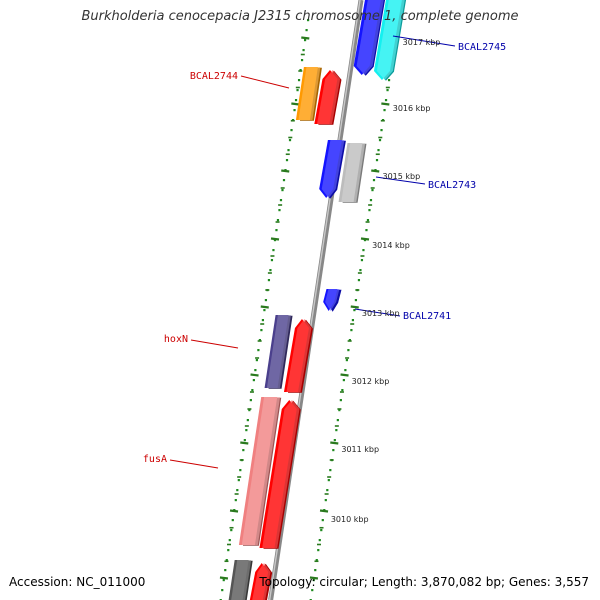  Describe the element at coordinates (401, 176) in the screenshot. I see `ruler-label: 3015 kbp` at that location.